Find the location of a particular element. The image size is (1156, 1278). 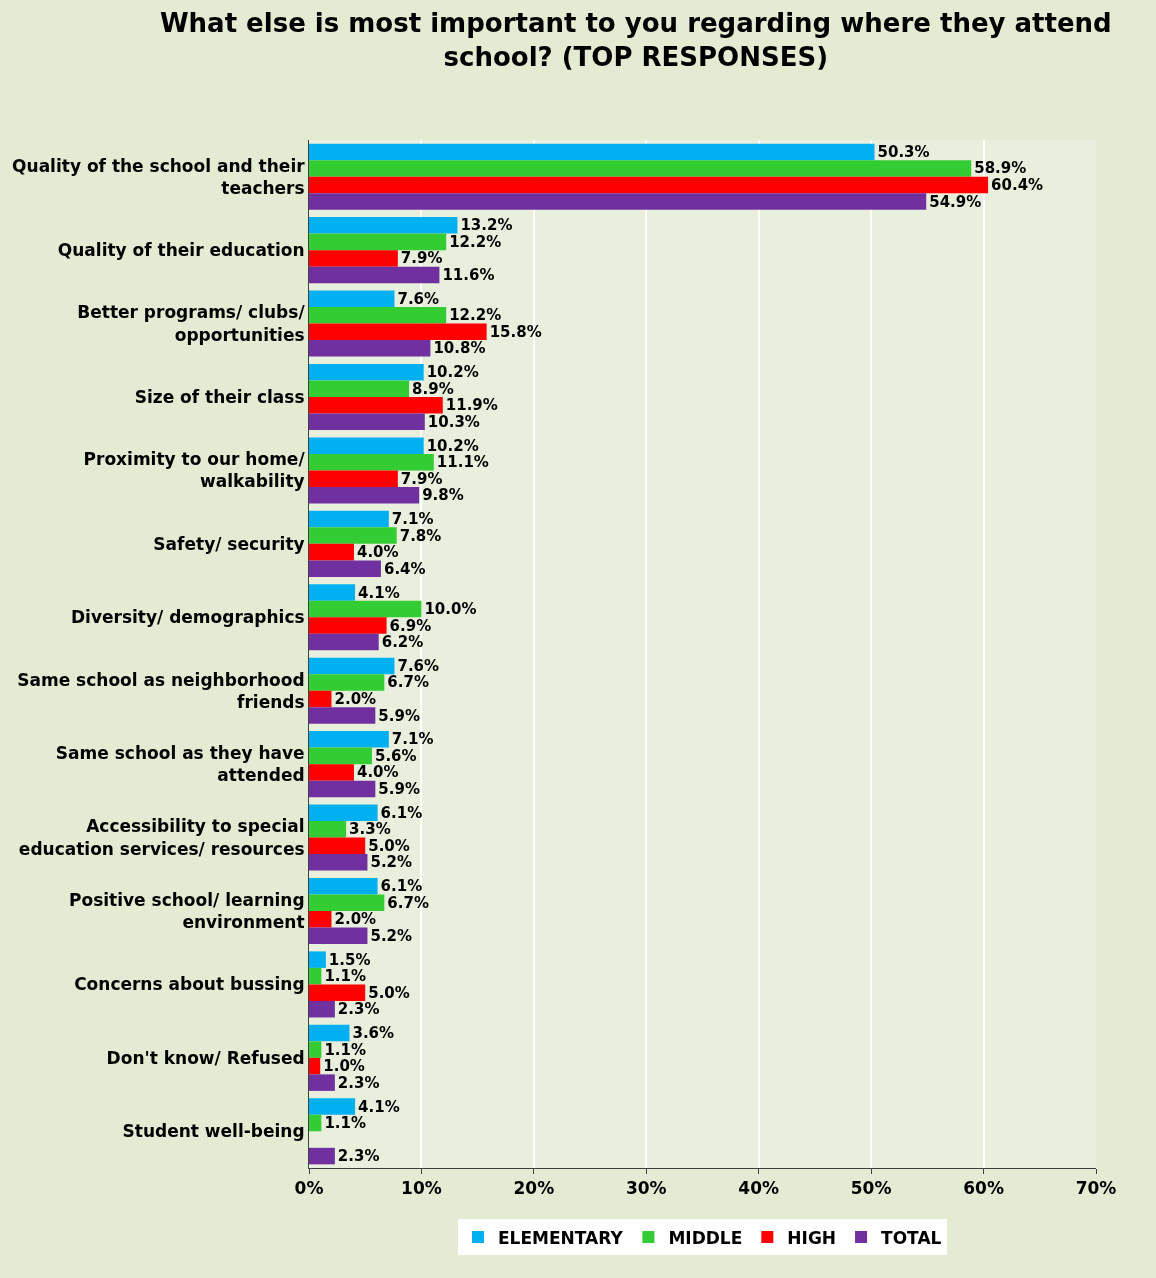

data-label: 58.9% is located at coordinates (1000, 168).